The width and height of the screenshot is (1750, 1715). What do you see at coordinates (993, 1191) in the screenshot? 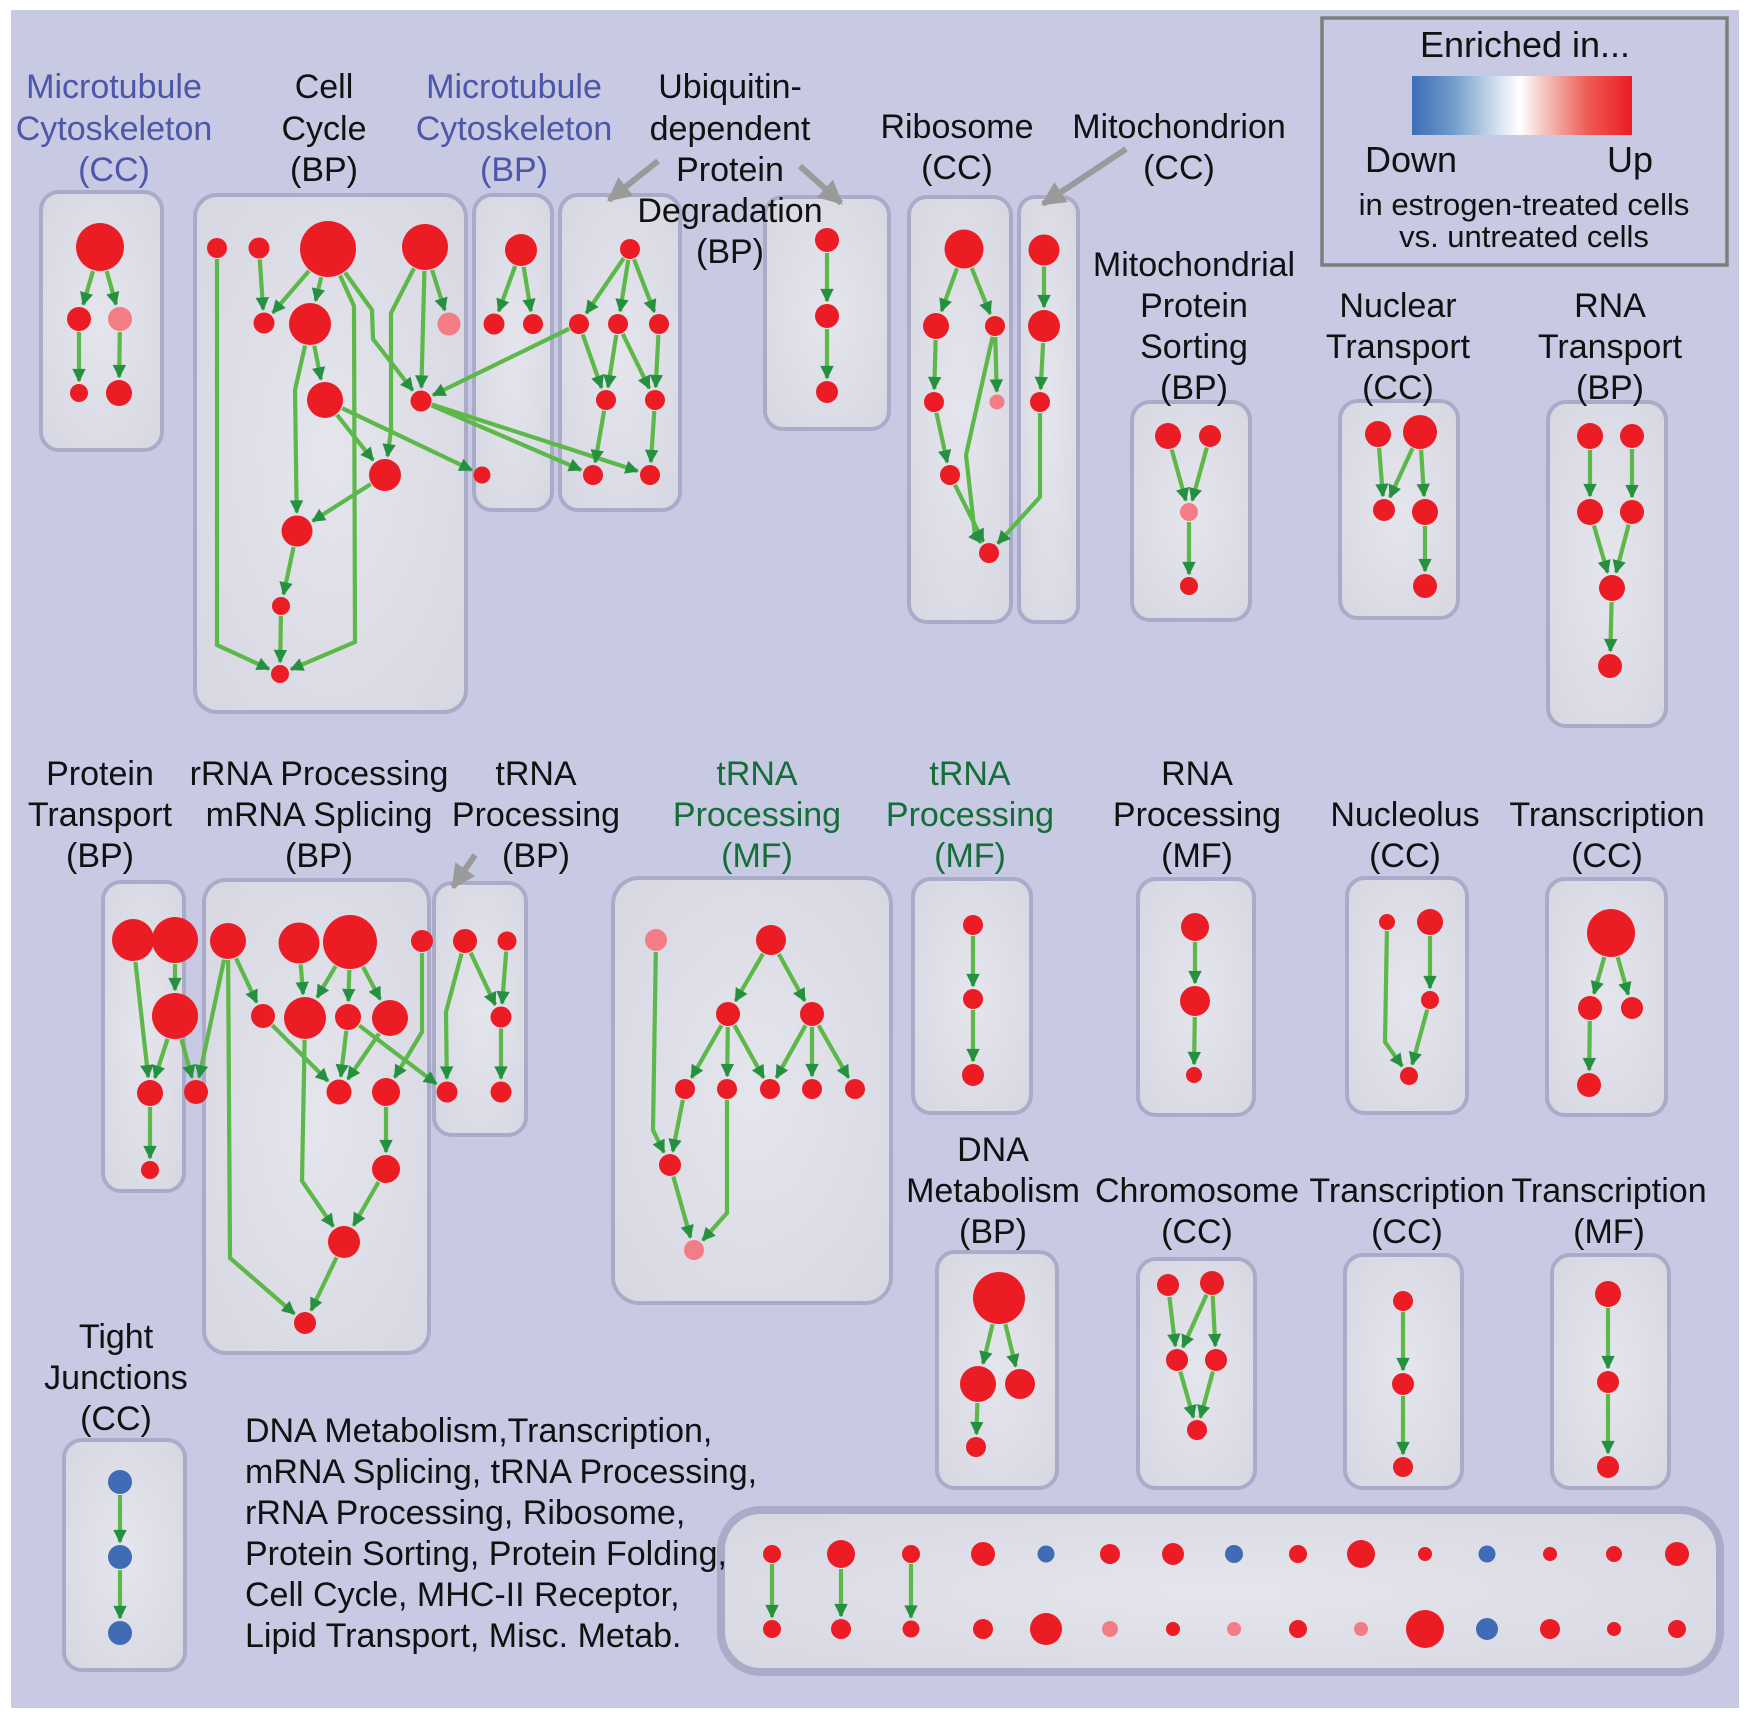
I see `svg-text: Metabolism` at bounding box center [993, 1191].